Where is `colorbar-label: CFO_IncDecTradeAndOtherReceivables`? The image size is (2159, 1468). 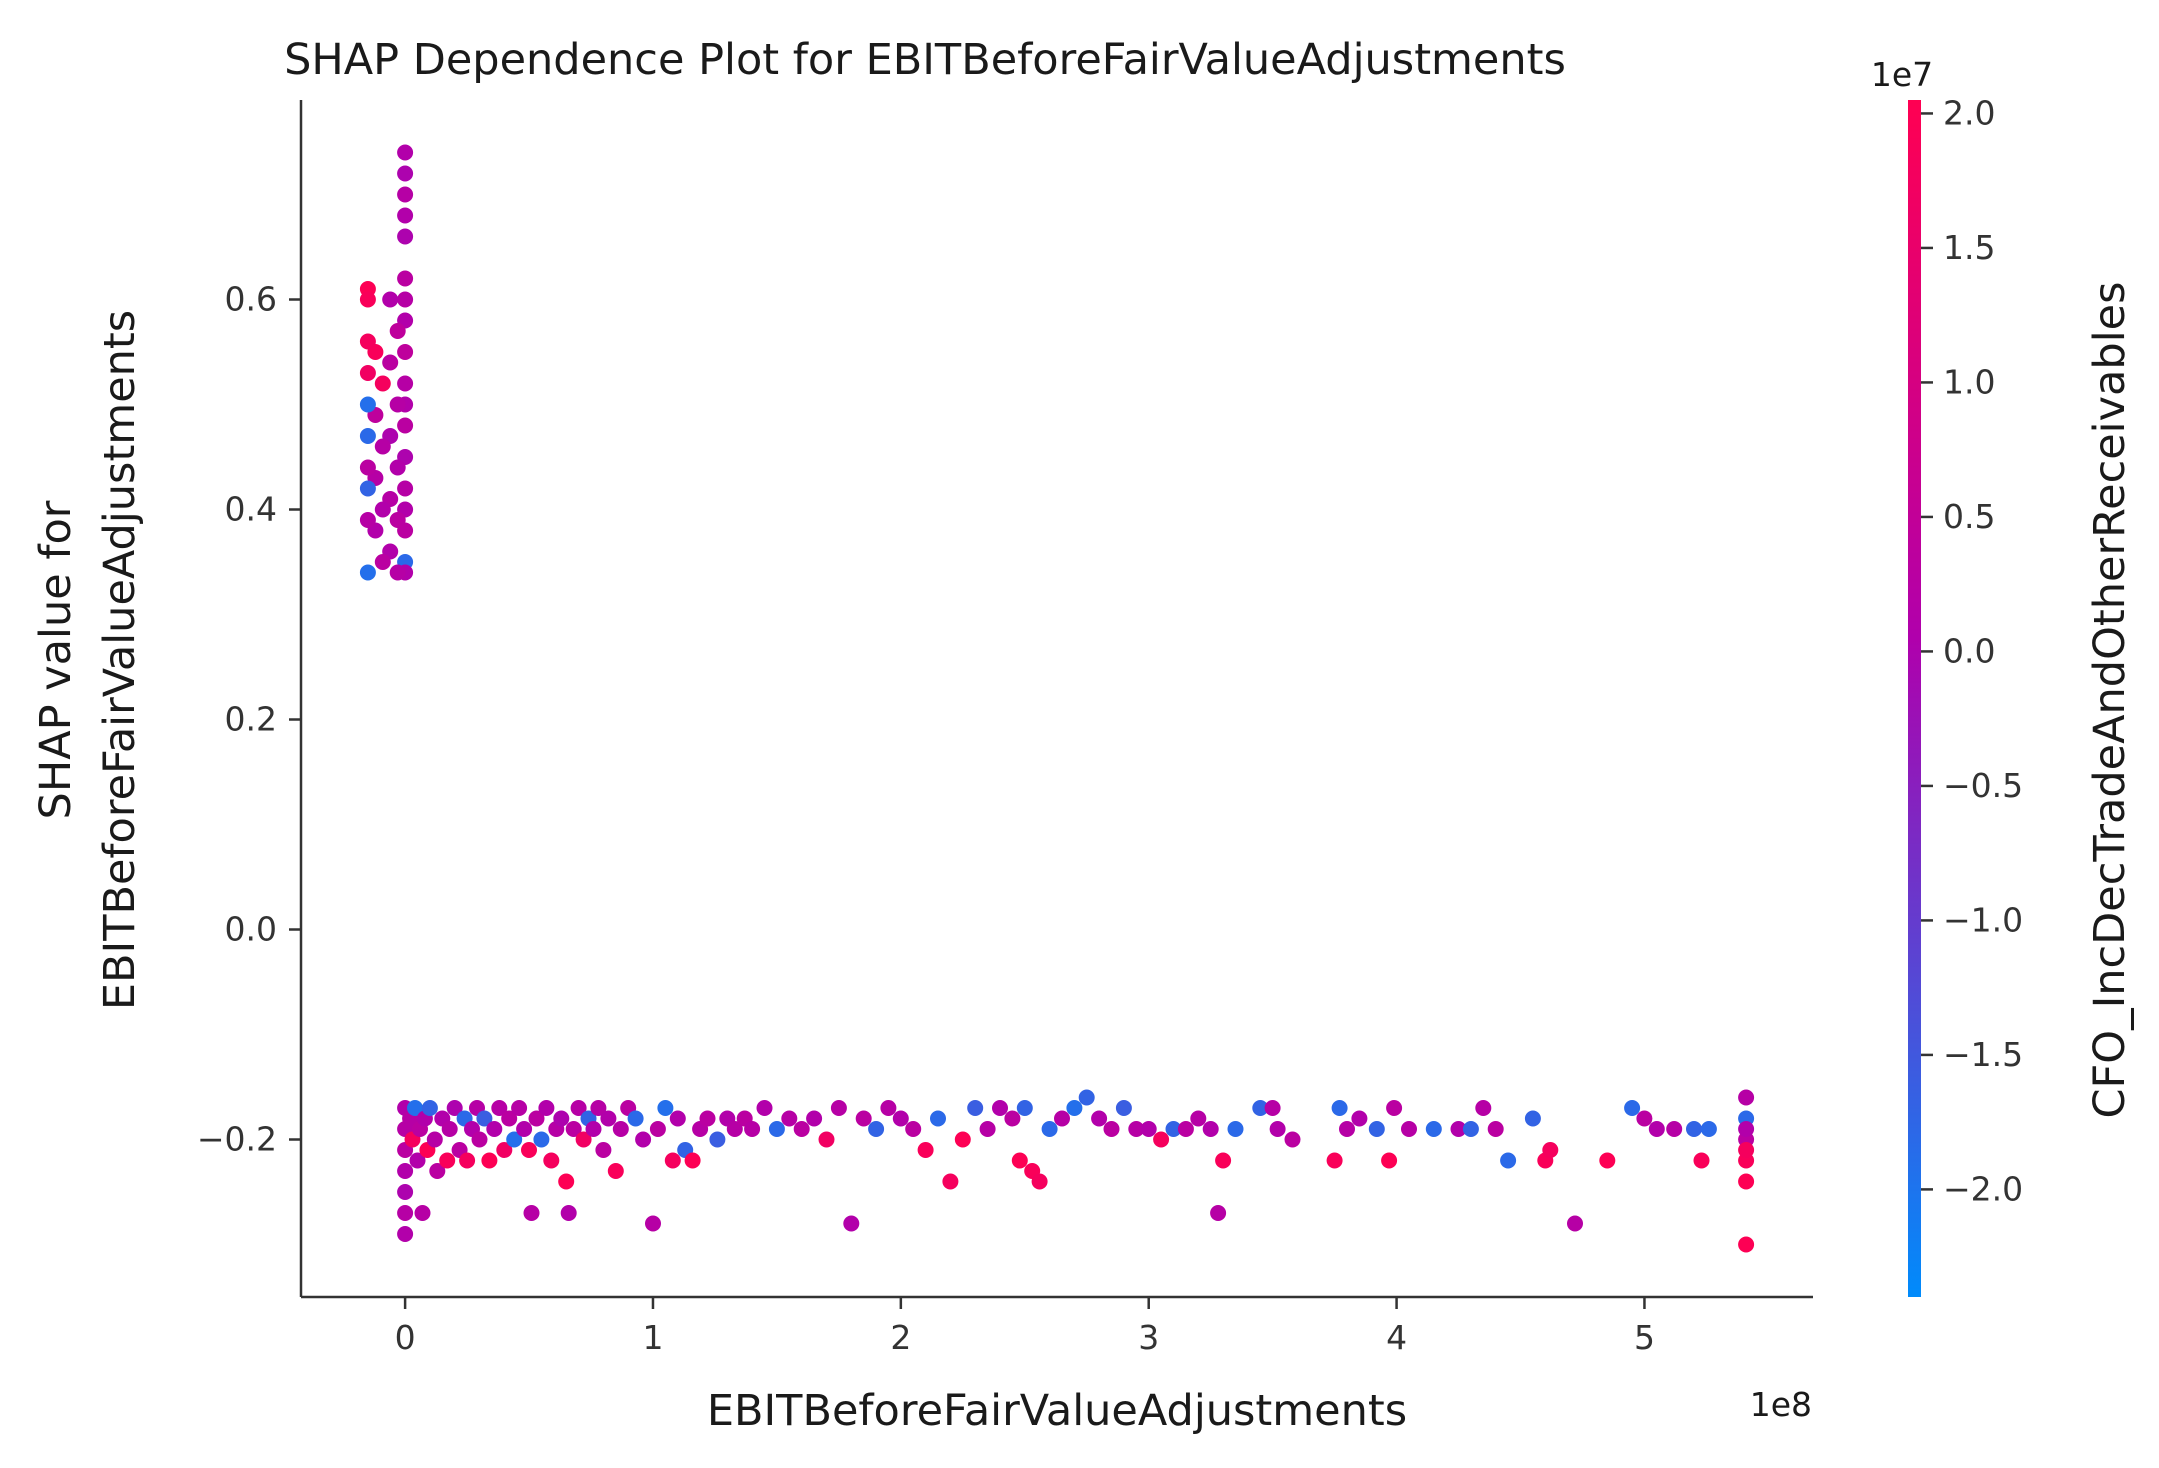
colorbar-label: CFO_IncDecTradeAndOtherReceivables is located at coordinates (2110, 699).